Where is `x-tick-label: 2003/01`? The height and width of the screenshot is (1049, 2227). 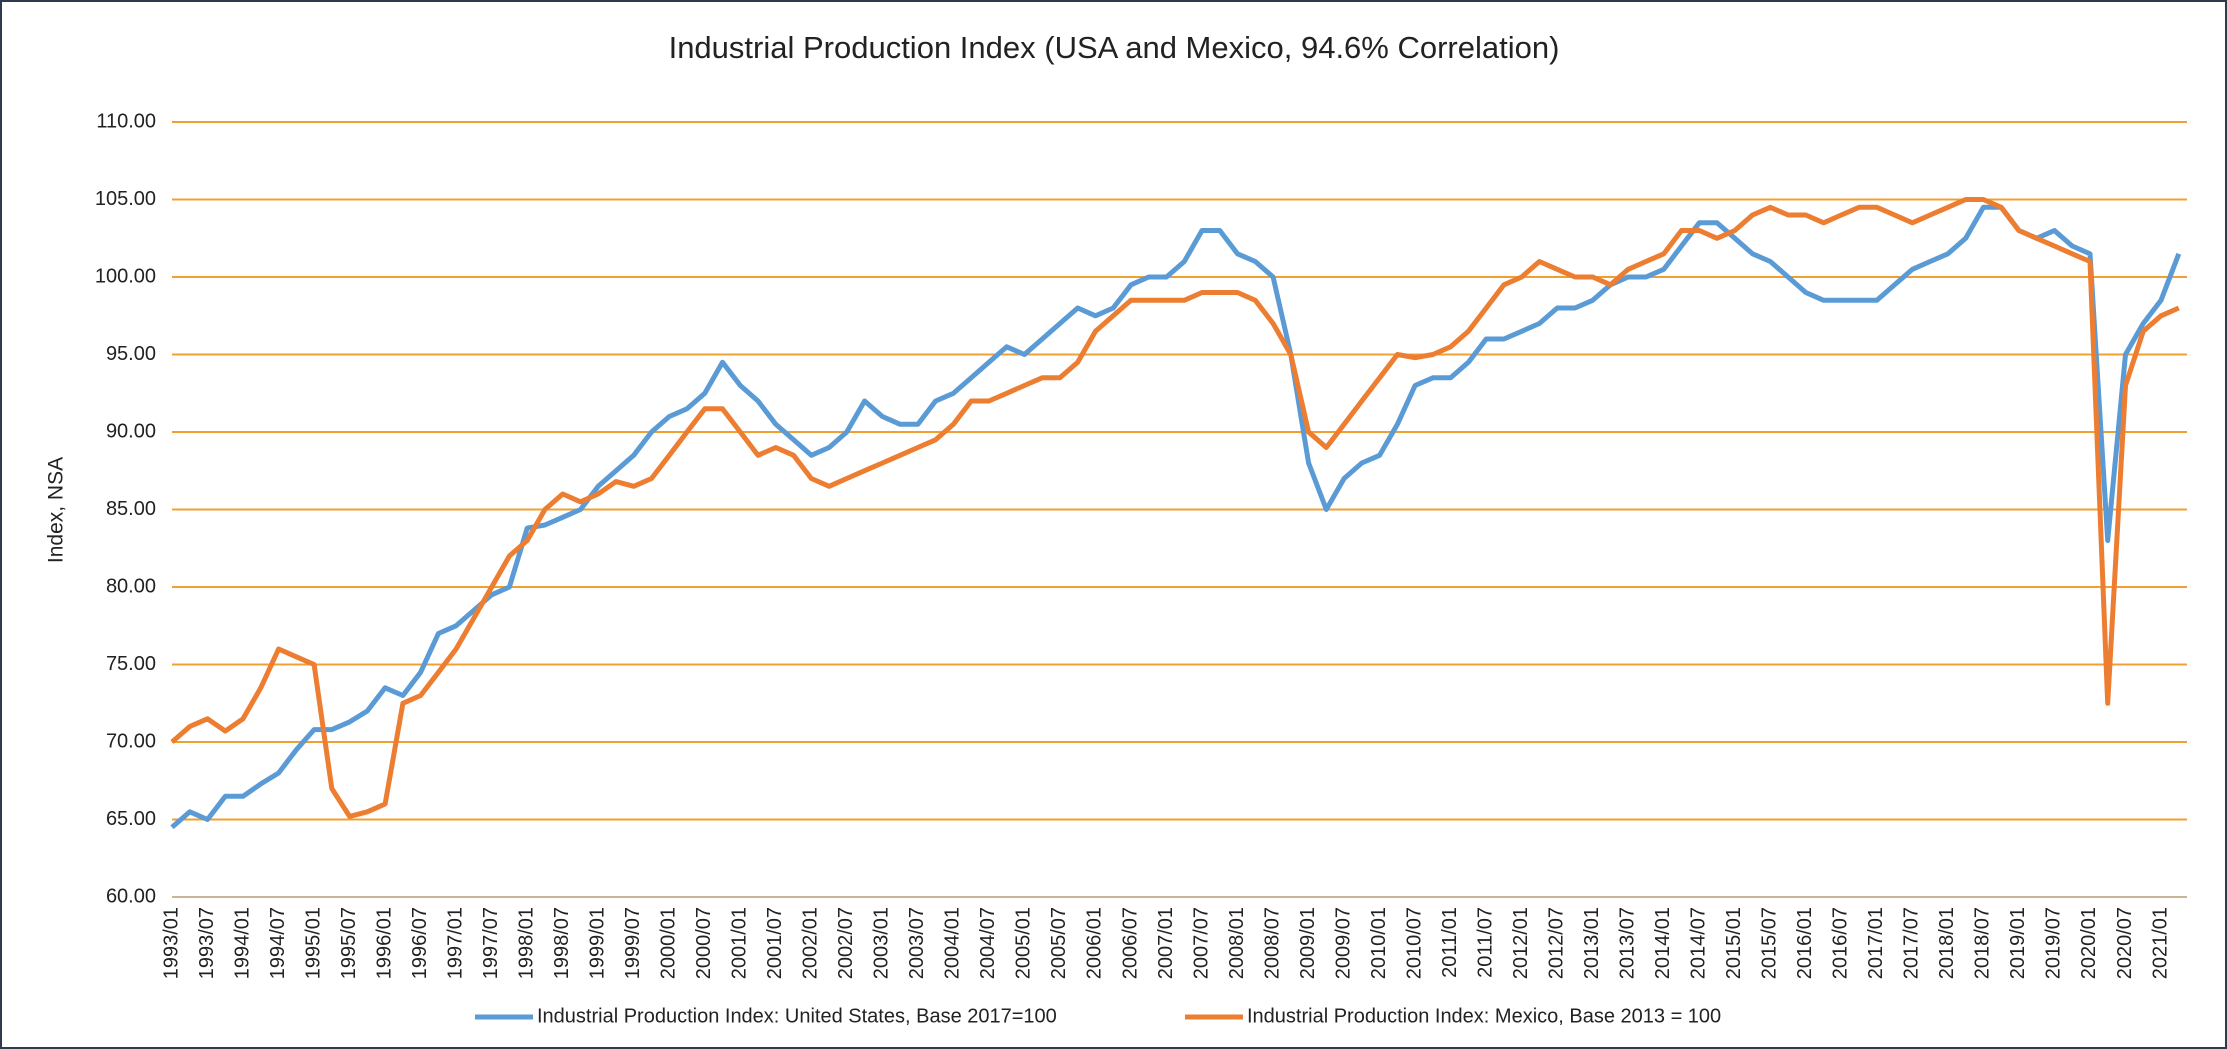 x-tick-label: 2003/01 is located at coordinates (882, 943).